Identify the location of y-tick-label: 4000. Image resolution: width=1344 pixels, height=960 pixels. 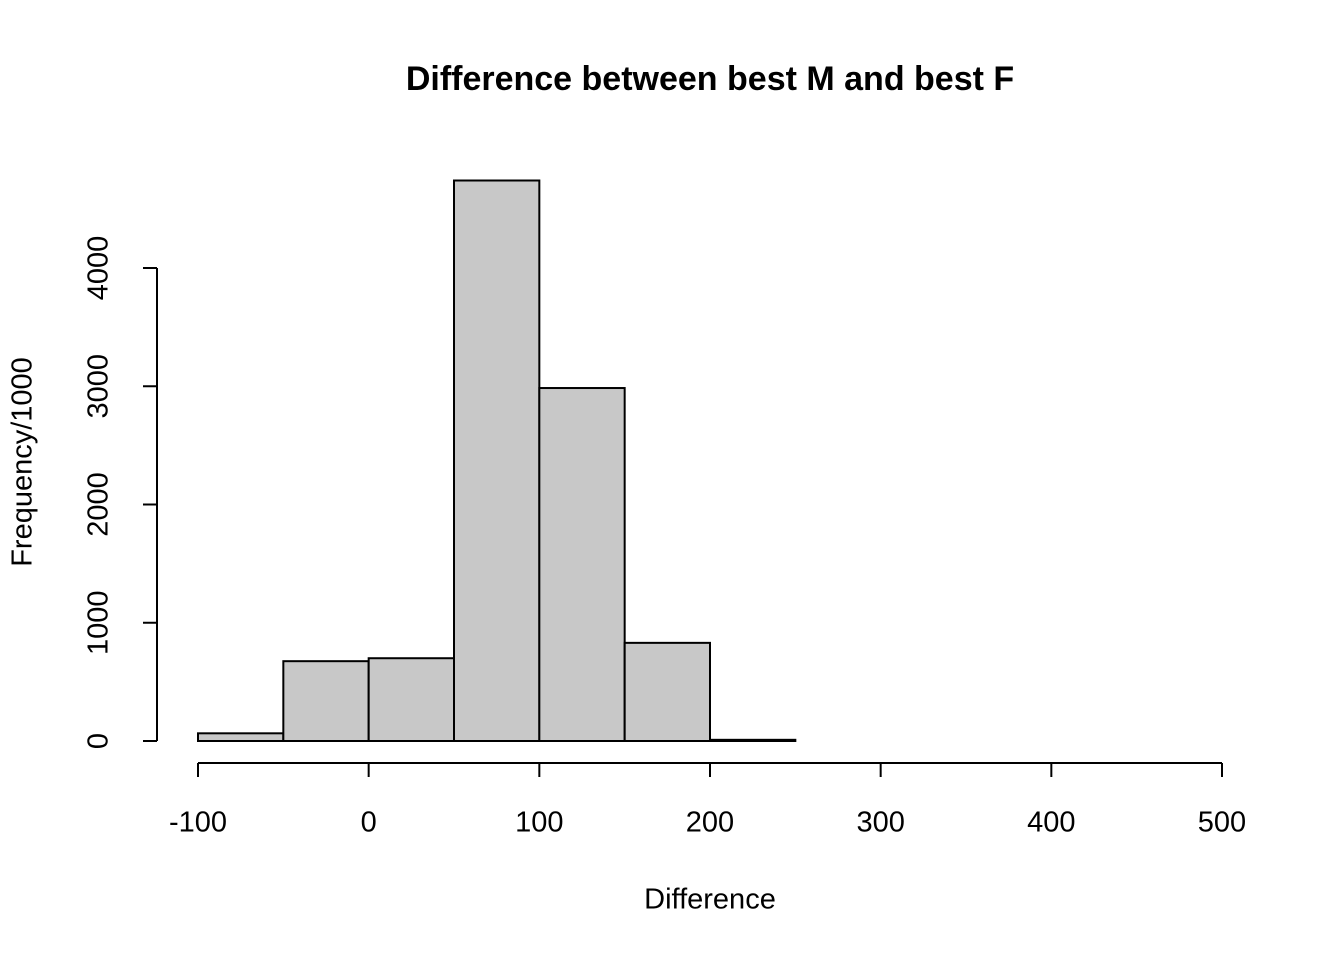
(99, 268).